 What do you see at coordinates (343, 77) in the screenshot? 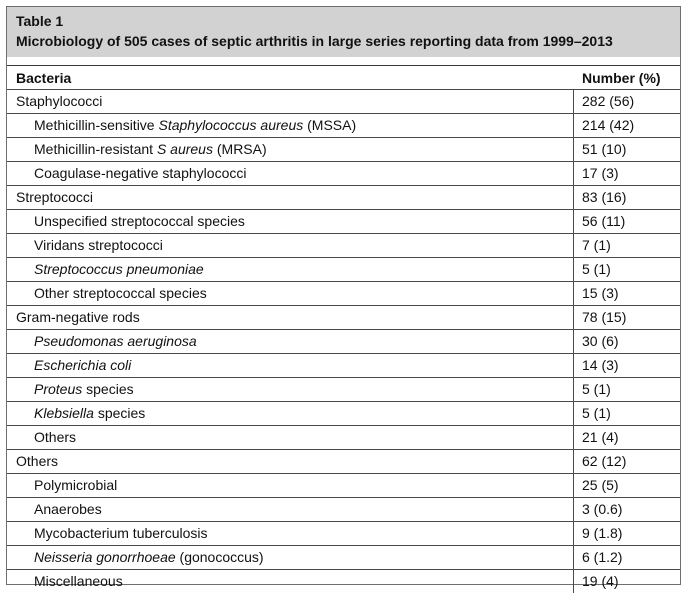
I see `table-header-row: Bacteria Number (%)` at bounding box center [343, 77].